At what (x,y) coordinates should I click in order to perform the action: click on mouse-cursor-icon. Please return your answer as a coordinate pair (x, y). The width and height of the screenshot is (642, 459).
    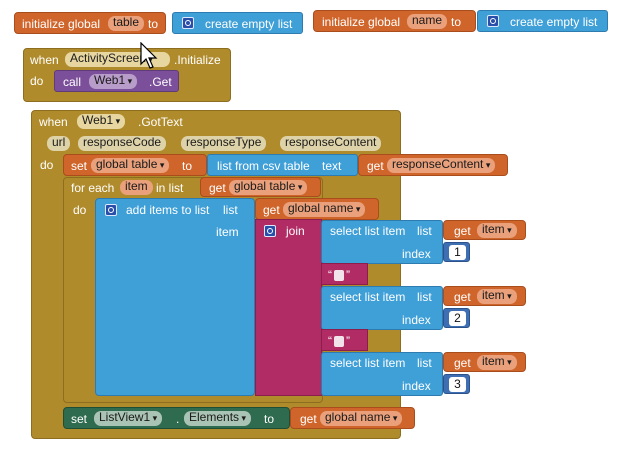
    Looking at the image, I should click on (149, 55).